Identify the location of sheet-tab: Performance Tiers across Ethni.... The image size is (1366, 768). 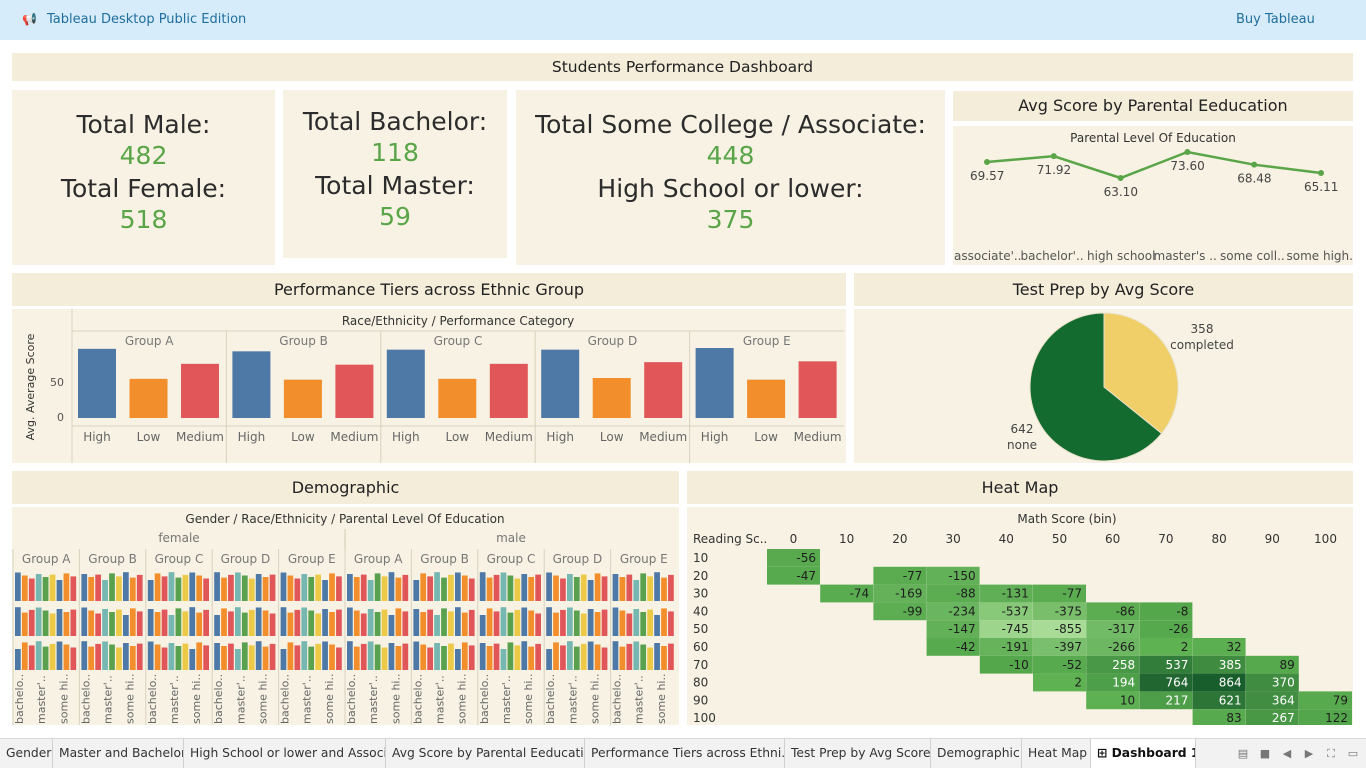
(685, 753).